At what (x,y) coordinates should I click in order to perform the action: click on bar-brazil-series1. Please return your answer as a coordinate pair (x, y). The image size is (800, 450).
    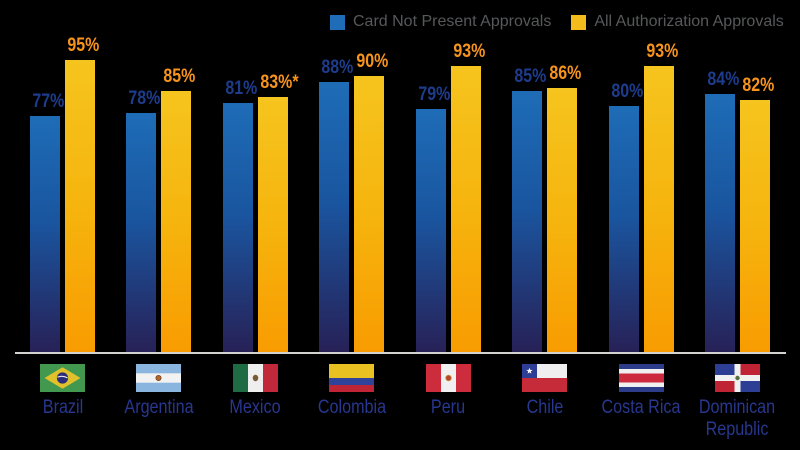
    Looking at the image, I should click on (80, 206).